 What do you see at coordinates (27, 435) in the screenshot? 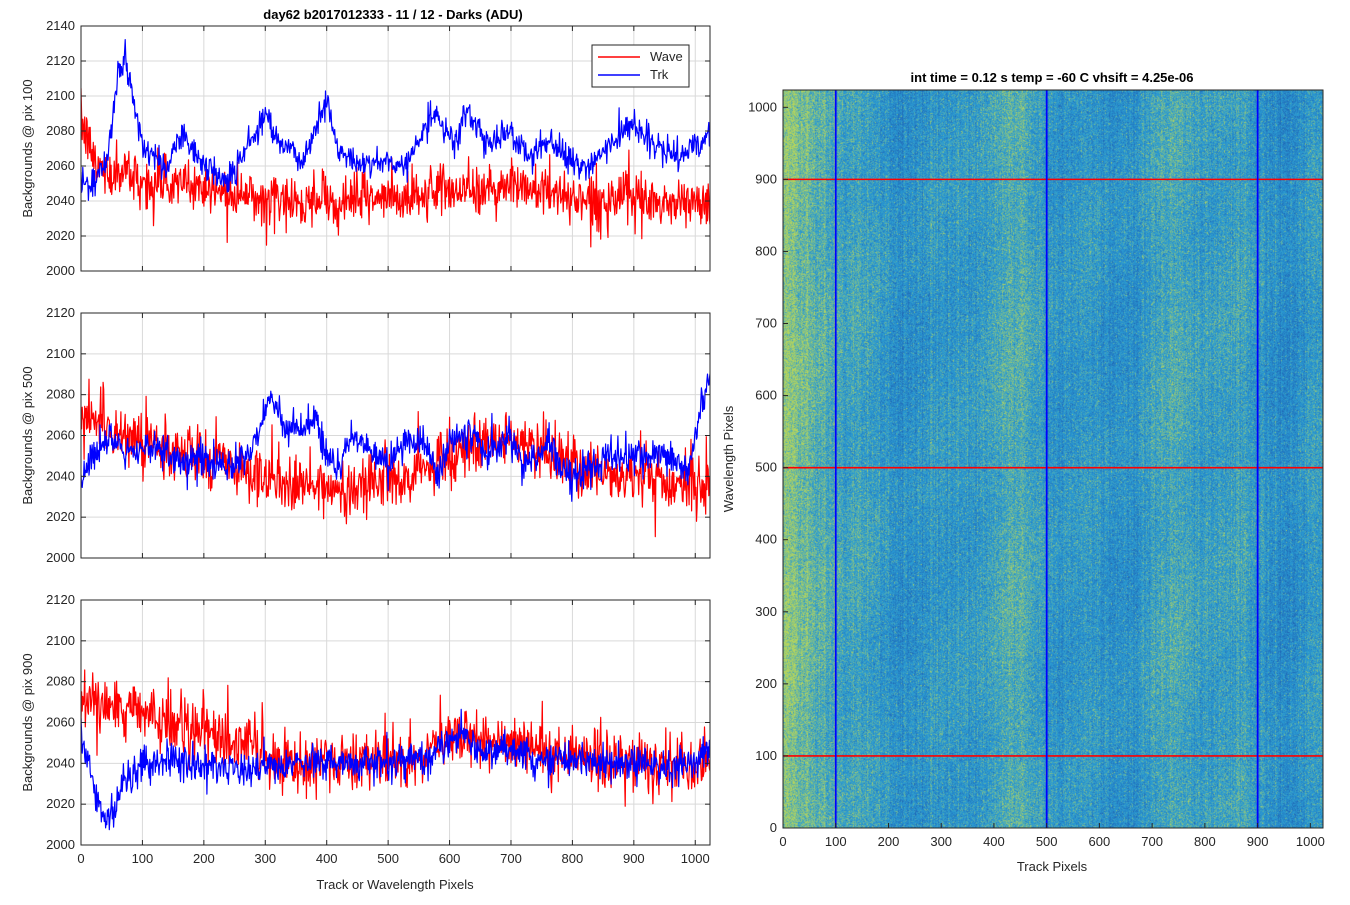
I see `y-axis-label: Backgrounds @ pix 500` at bounding box center [27, 435].